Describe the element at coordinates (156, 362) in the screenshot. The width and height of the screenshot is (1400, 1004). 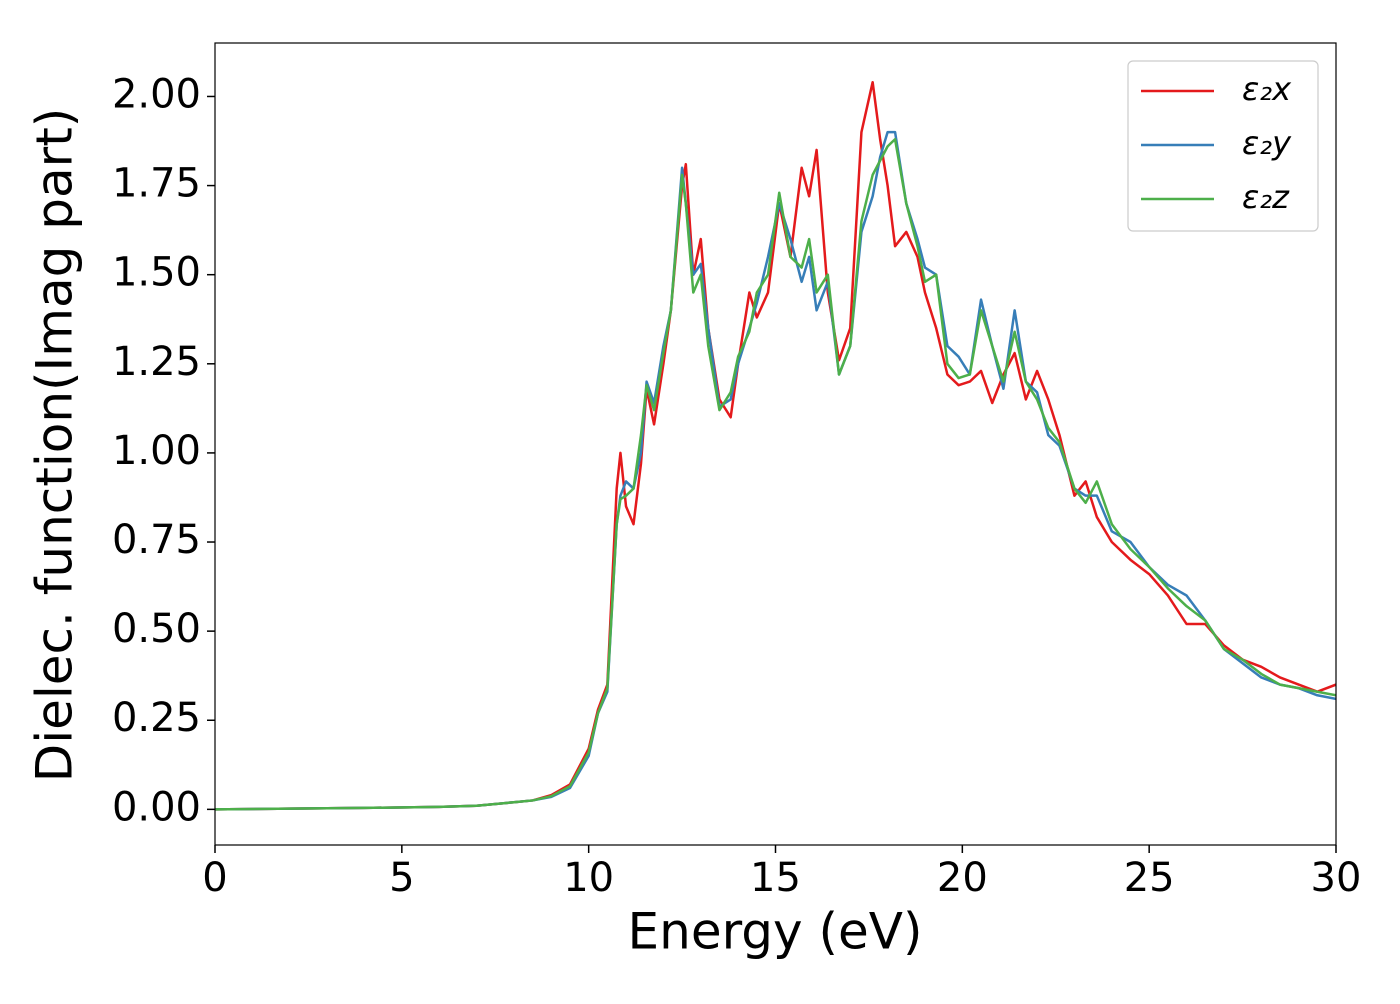
I see `y-tick-label: 1.25` at that location.